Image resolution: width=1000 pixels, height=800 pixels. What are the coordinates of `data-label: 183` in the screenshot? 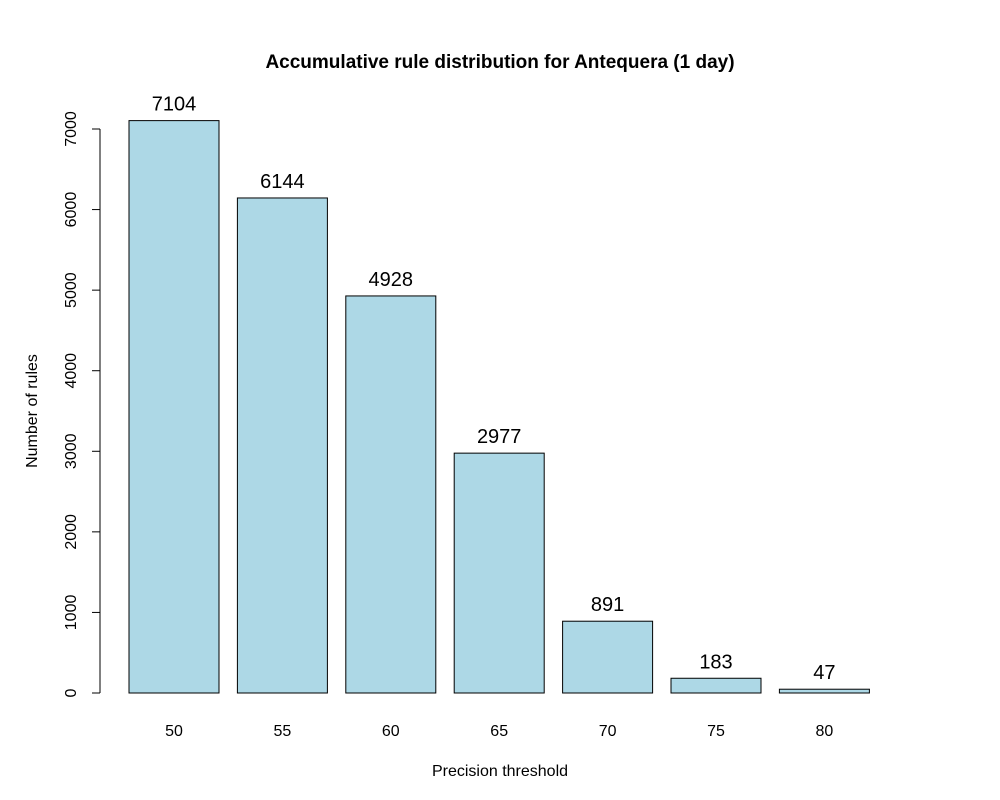 It's located at (715, 662).